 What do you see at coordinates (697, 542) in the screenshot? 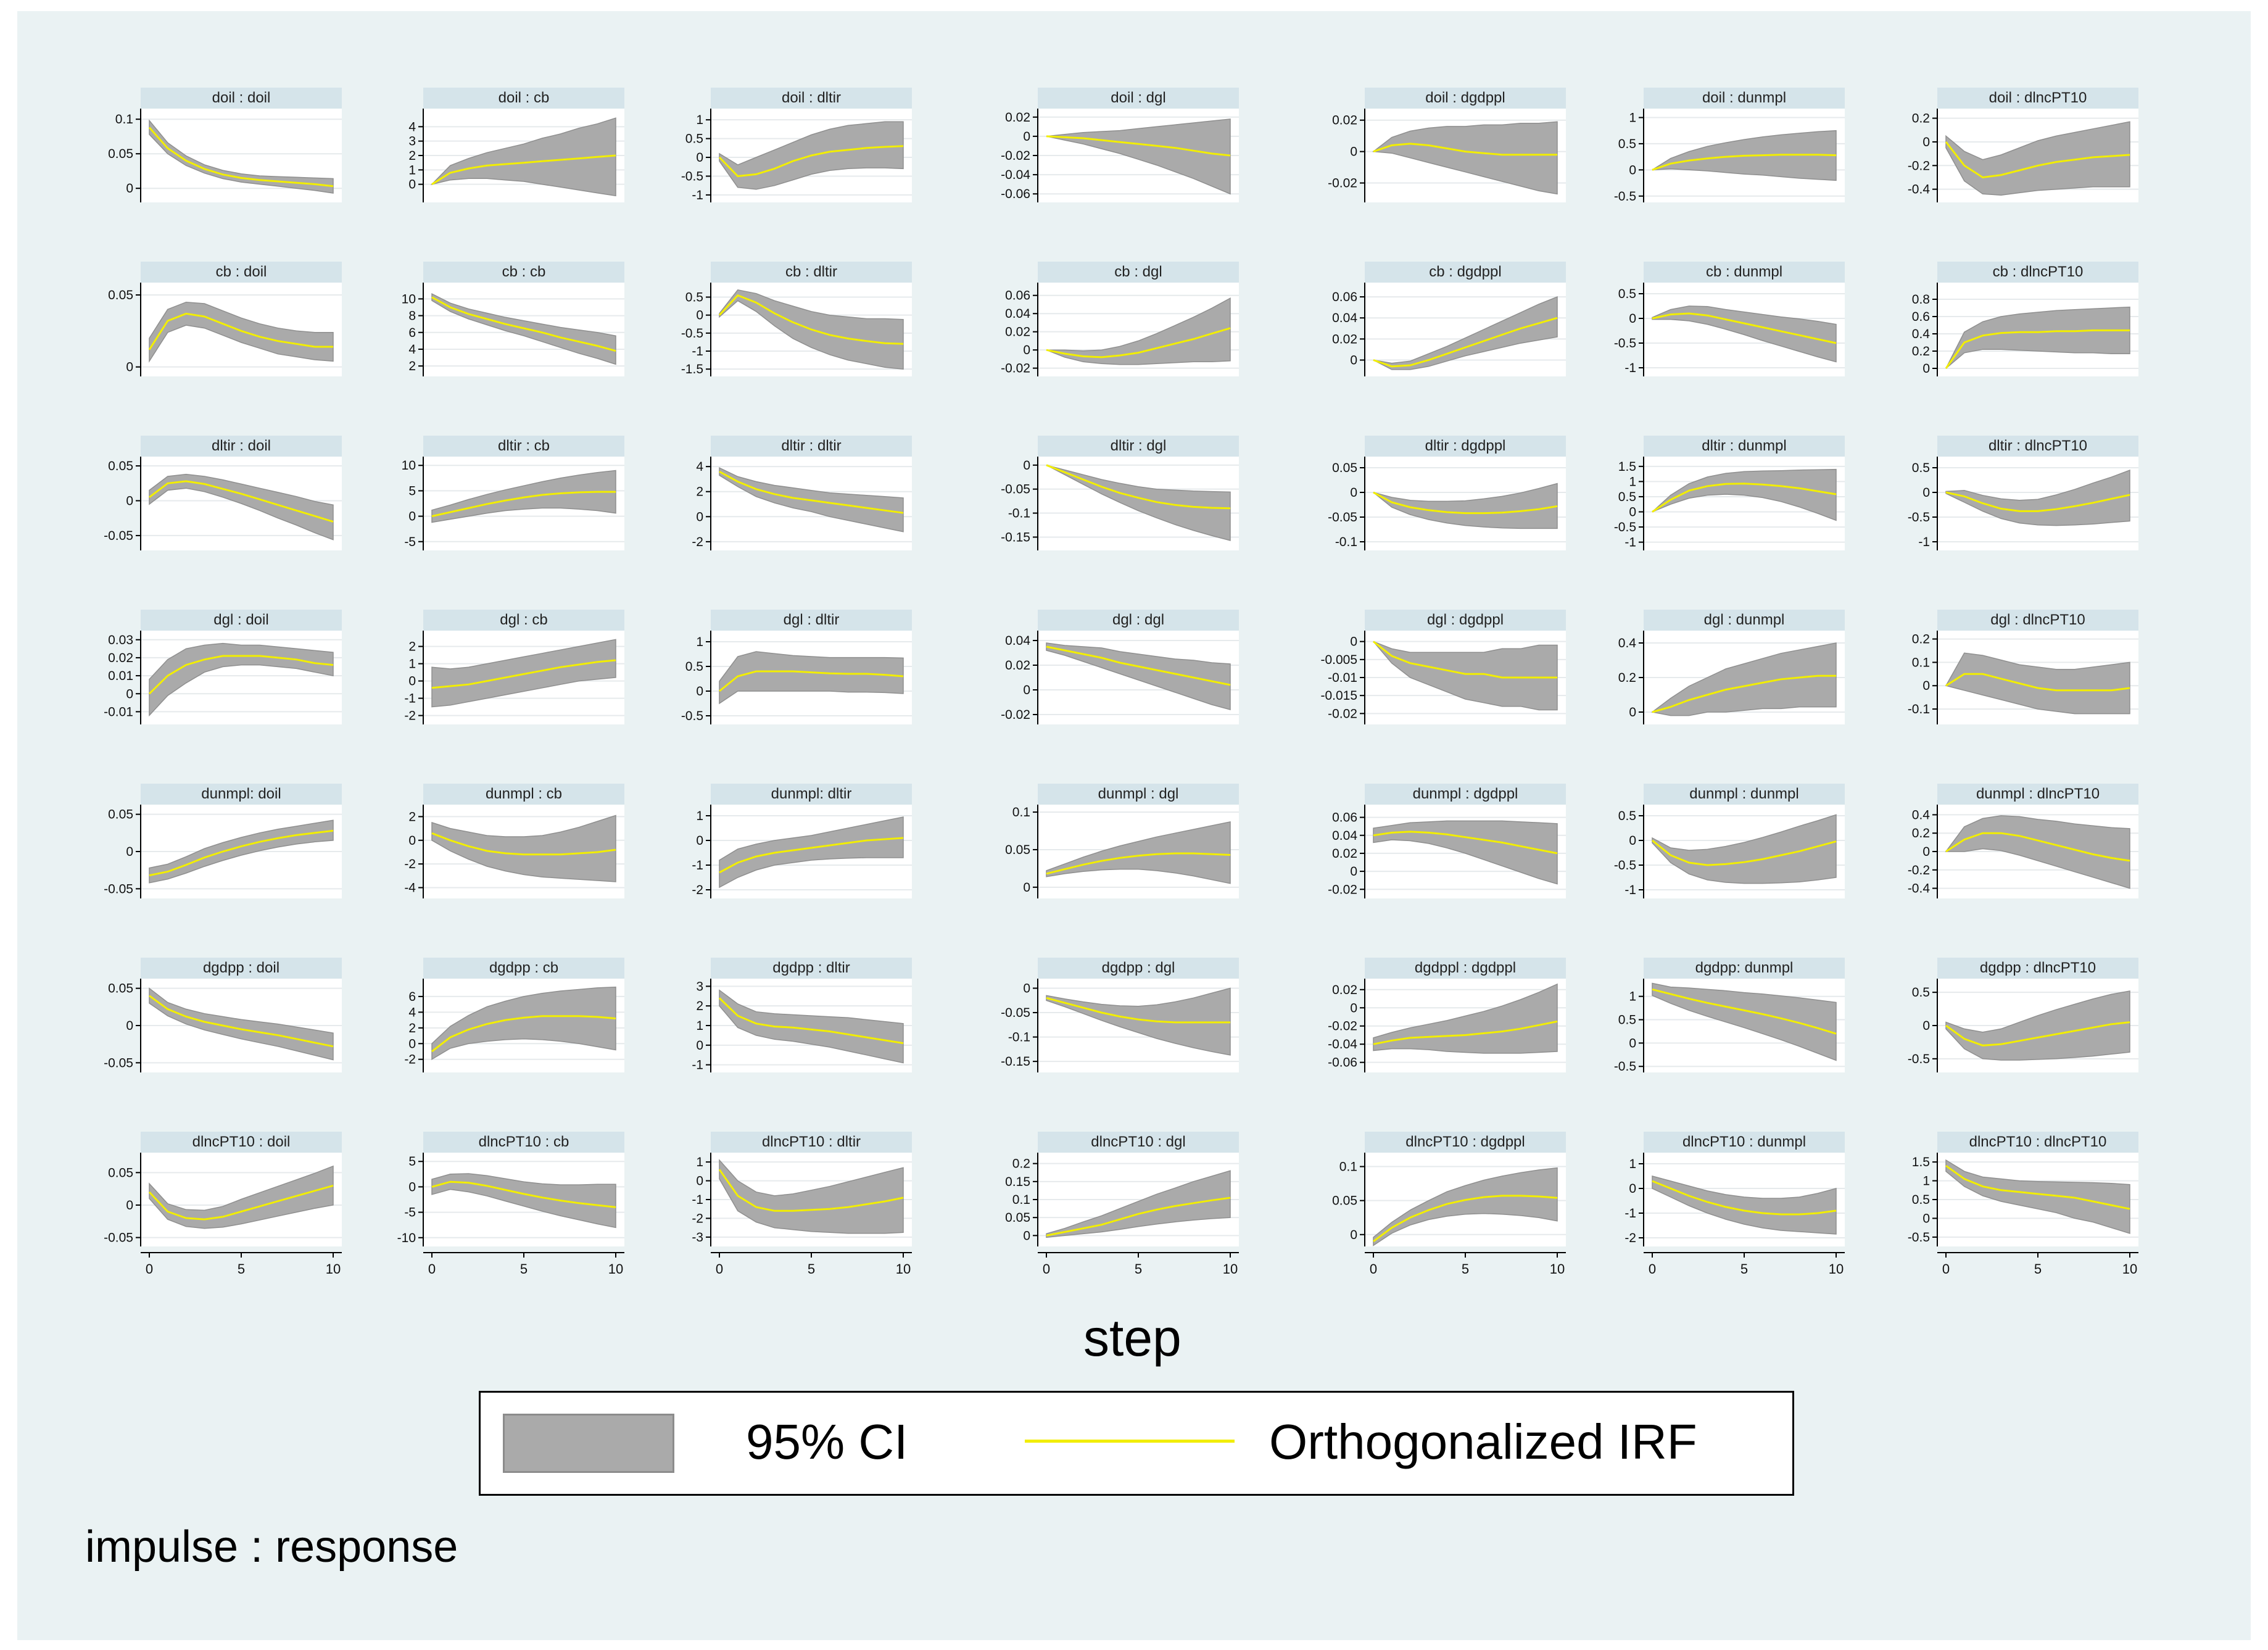
I see `y-tick-label: -2` at bounding box center [697, 542].